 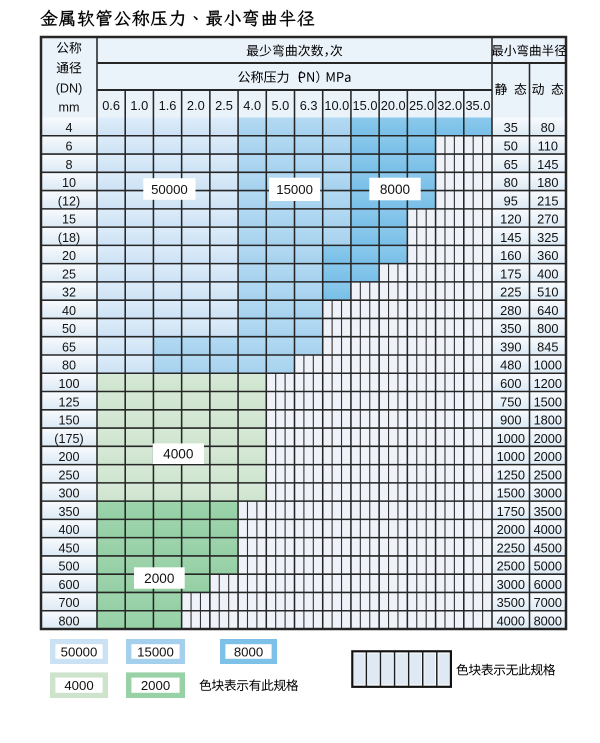 What do you see at coordinates (548, 420) in the screenshot?
I see `svg-text: 1800` at bounding box center [548, 420].